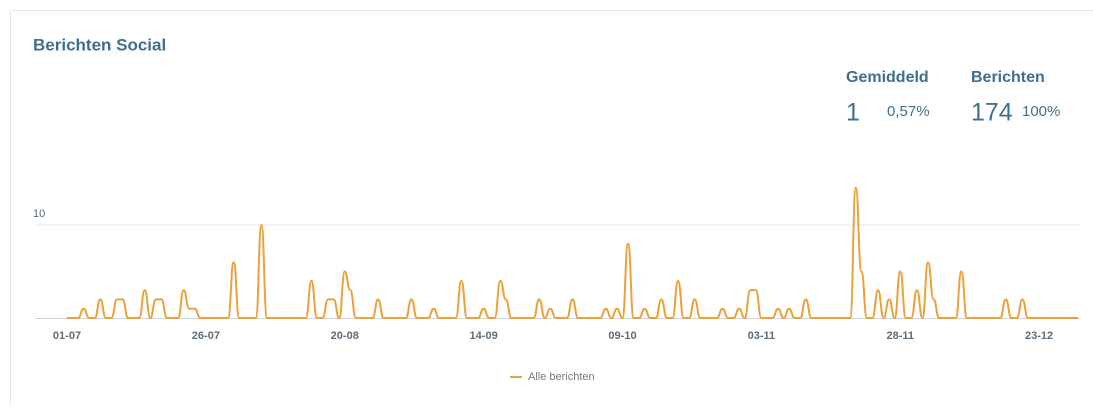 The width and height of the screenshot is (1093, 411). I want to click on stat-value: 1, so click(853, 113).